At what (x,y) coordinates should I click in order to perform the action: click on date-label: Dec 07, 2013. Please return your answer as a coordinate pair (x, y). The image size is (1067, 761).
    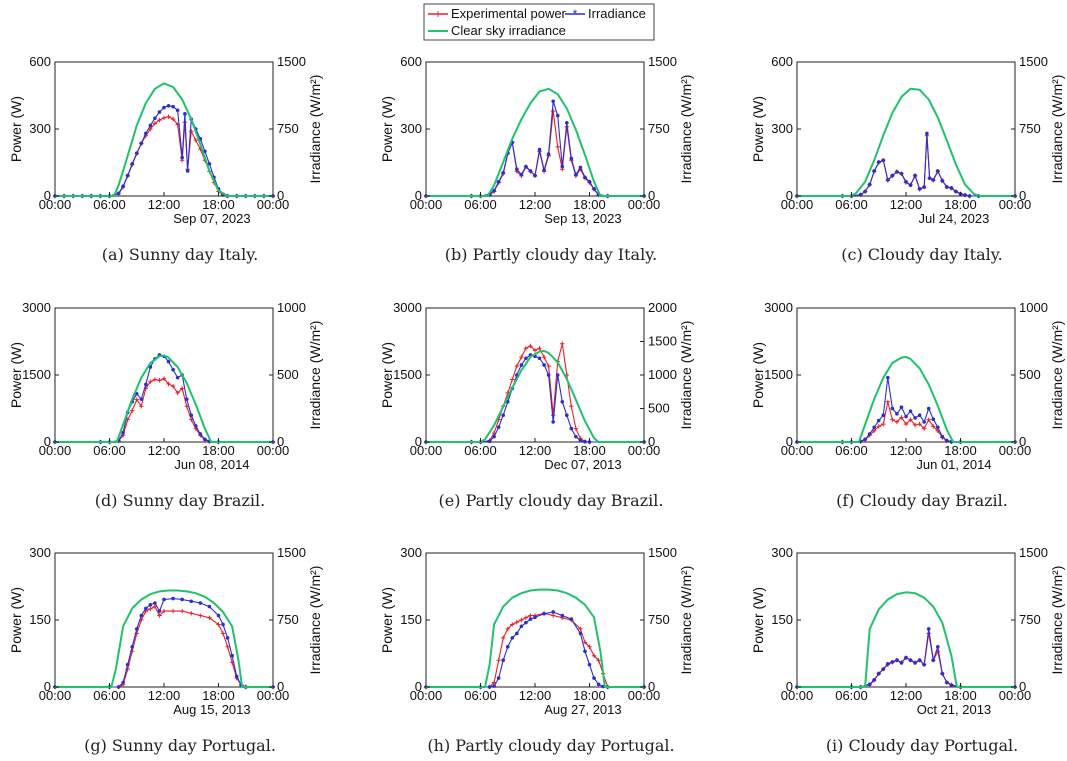
    Looking at the image, I should click on (582, 464).